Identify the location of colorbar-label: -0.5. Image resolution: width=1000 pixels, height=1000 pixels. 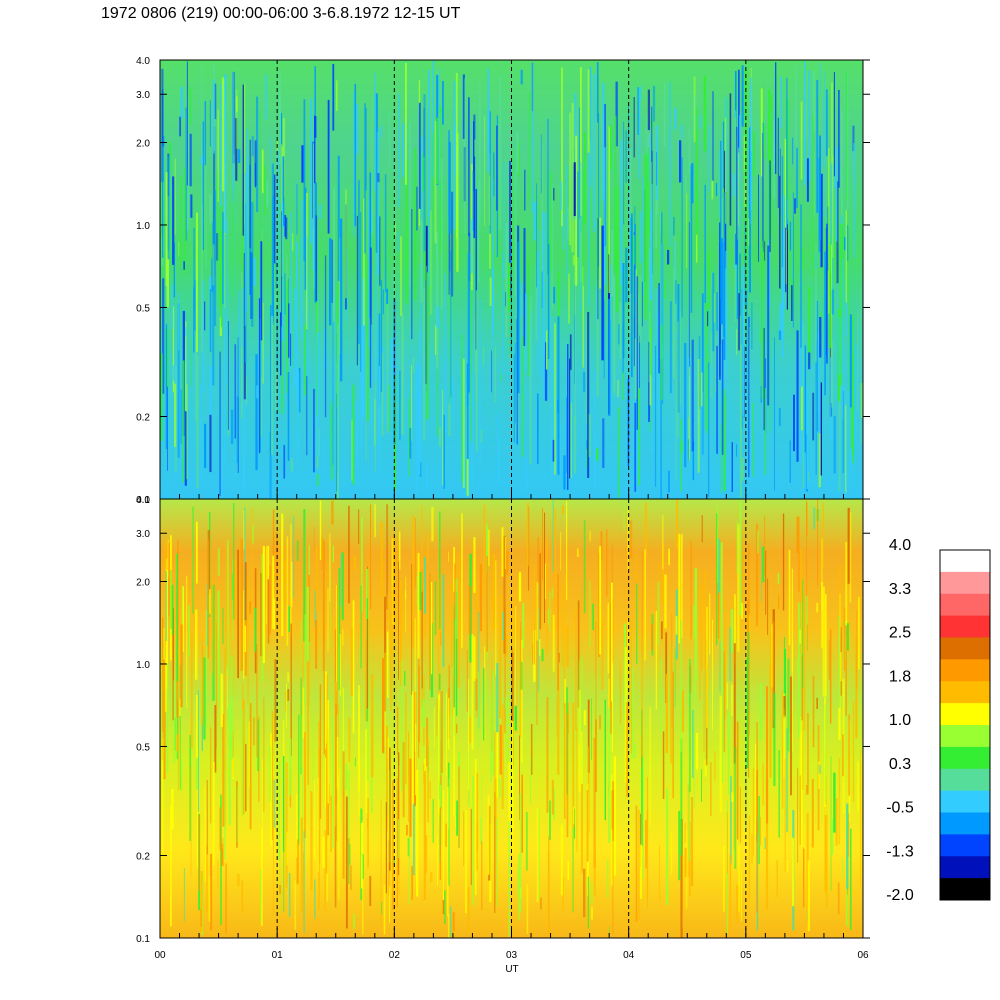
(900, 808).